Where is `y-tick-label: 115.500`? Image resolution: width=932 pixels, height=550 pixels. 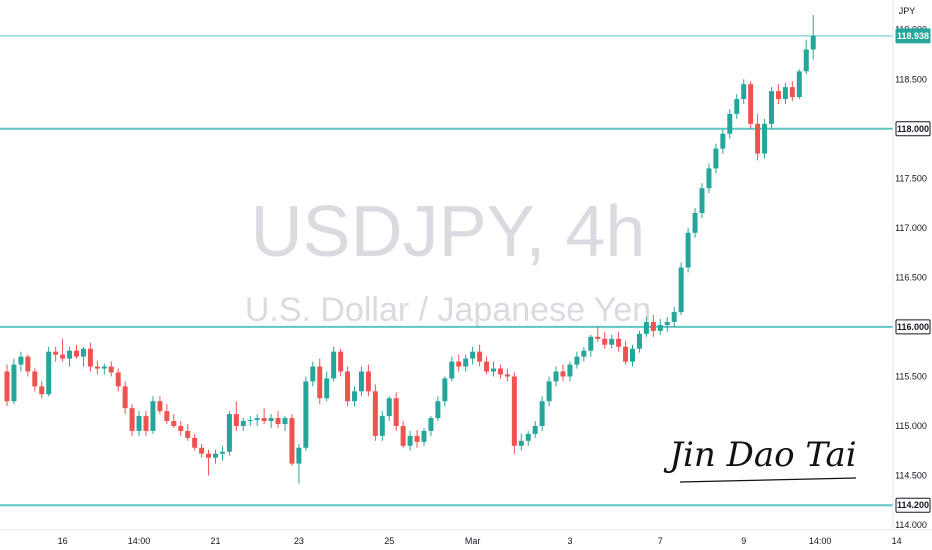 y-tick-label: 115.500 is located at coordinates (911, 376).